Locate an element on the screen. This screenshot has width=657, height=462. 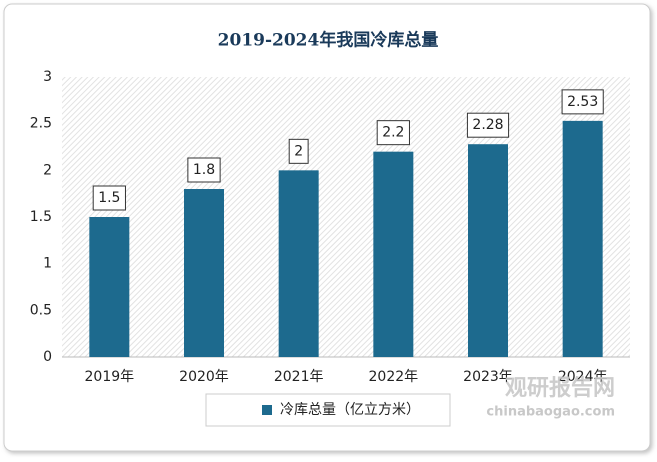
y-tick-label: 0 is located at coordinates (47, 357).